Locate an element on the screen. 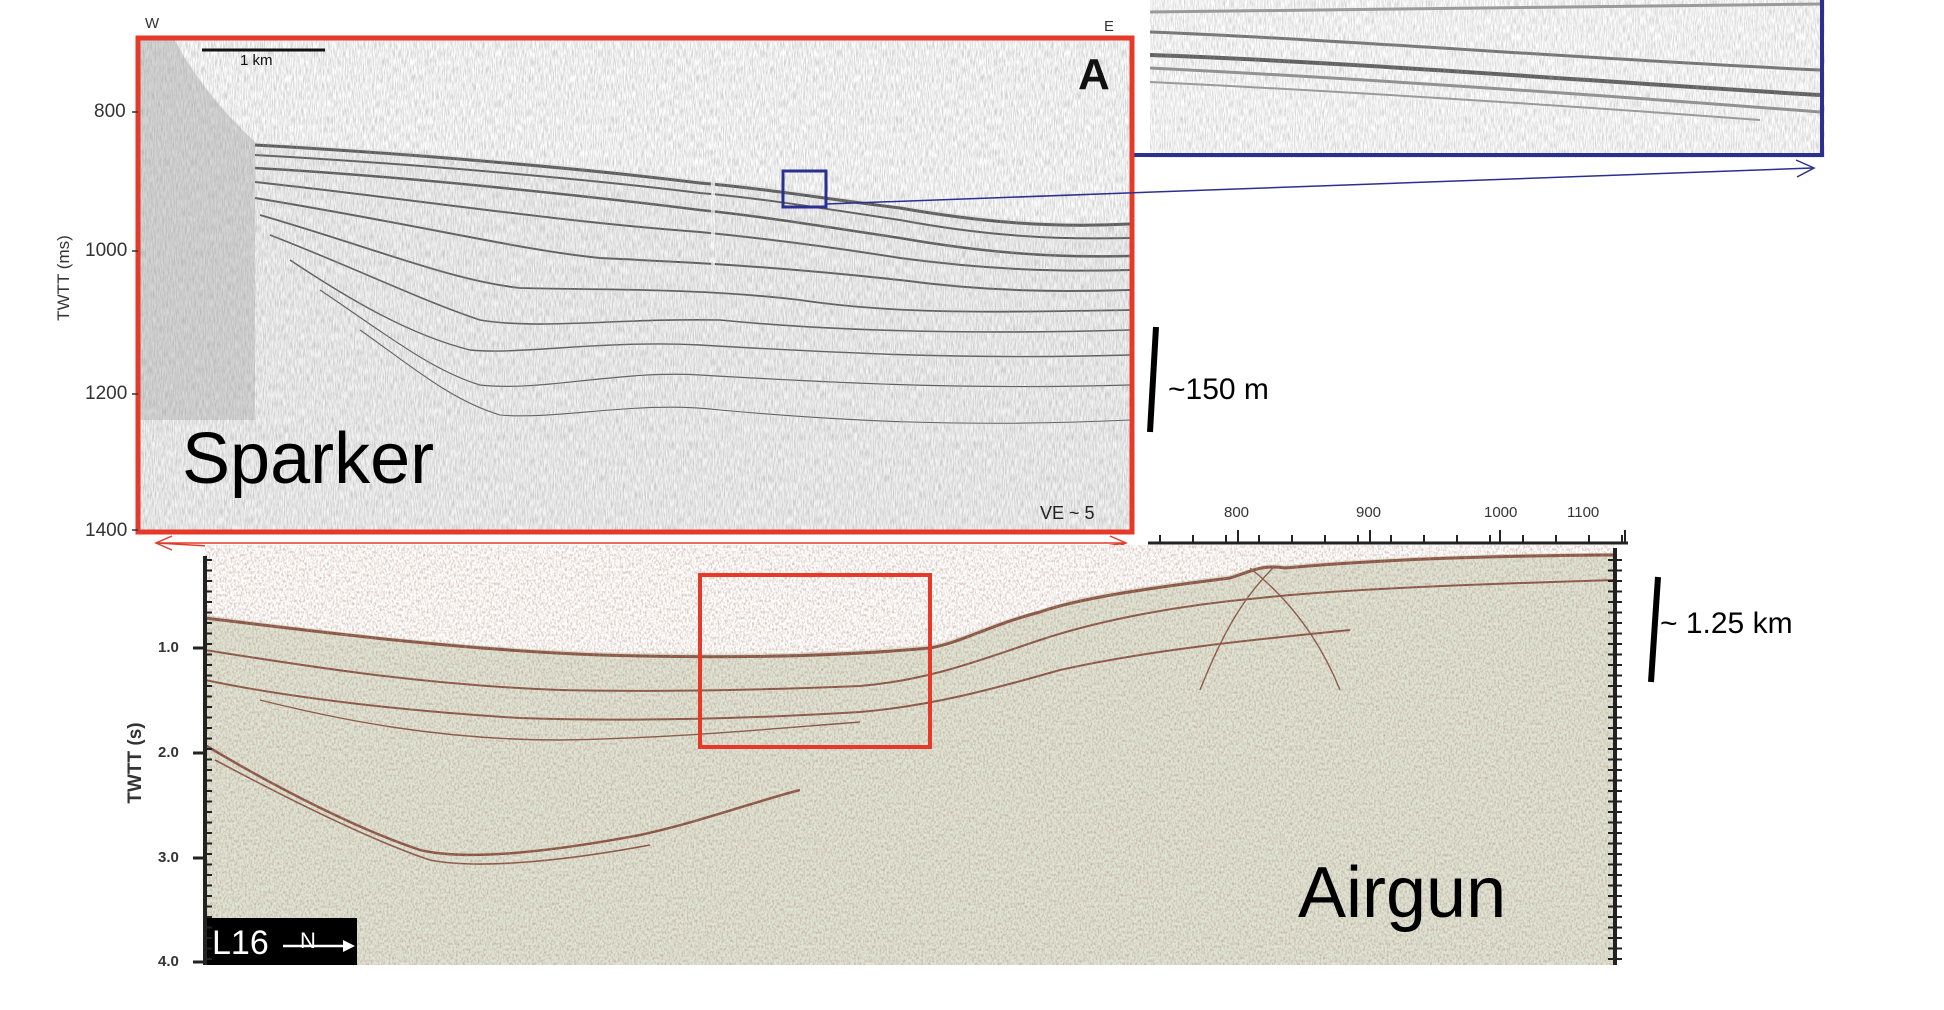 This screenshot has height=1010, width=1944. airgun-top-tick: 900 is located at coordinates (1369, 512).